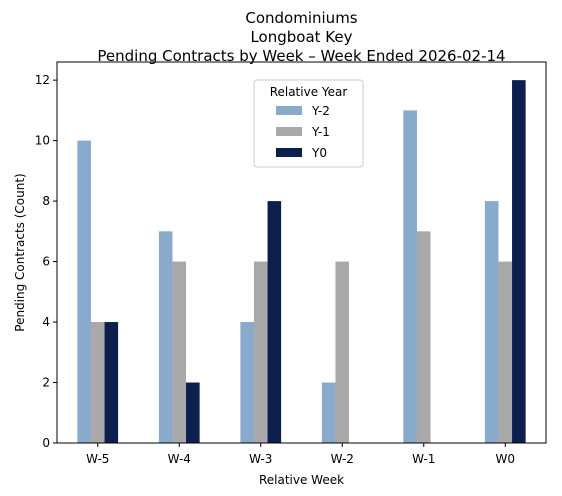 Image resolution: width=562 pixels, height=496 pixels. I want to click on y-tick-label: 6, so click(46, 262).